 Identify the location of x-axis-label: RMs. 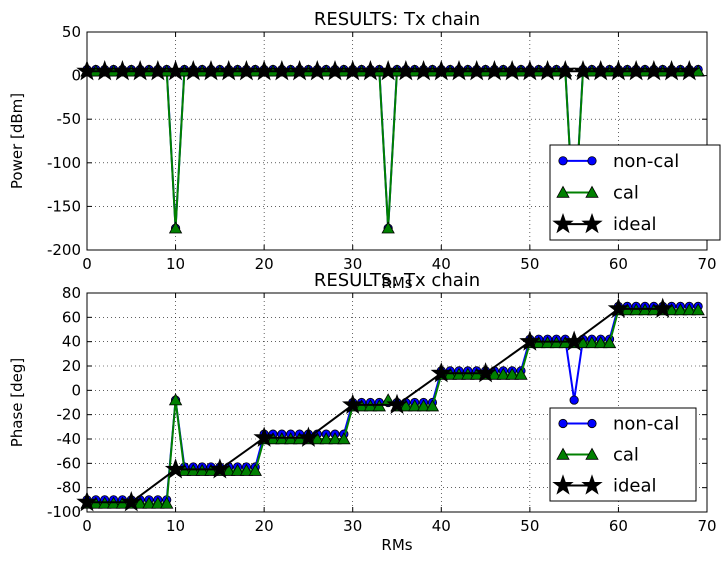
(396, 545).